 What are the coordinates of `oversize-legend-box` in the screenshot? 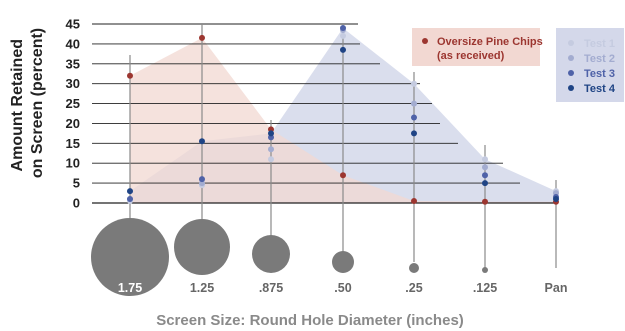 It's located at (476, 47).